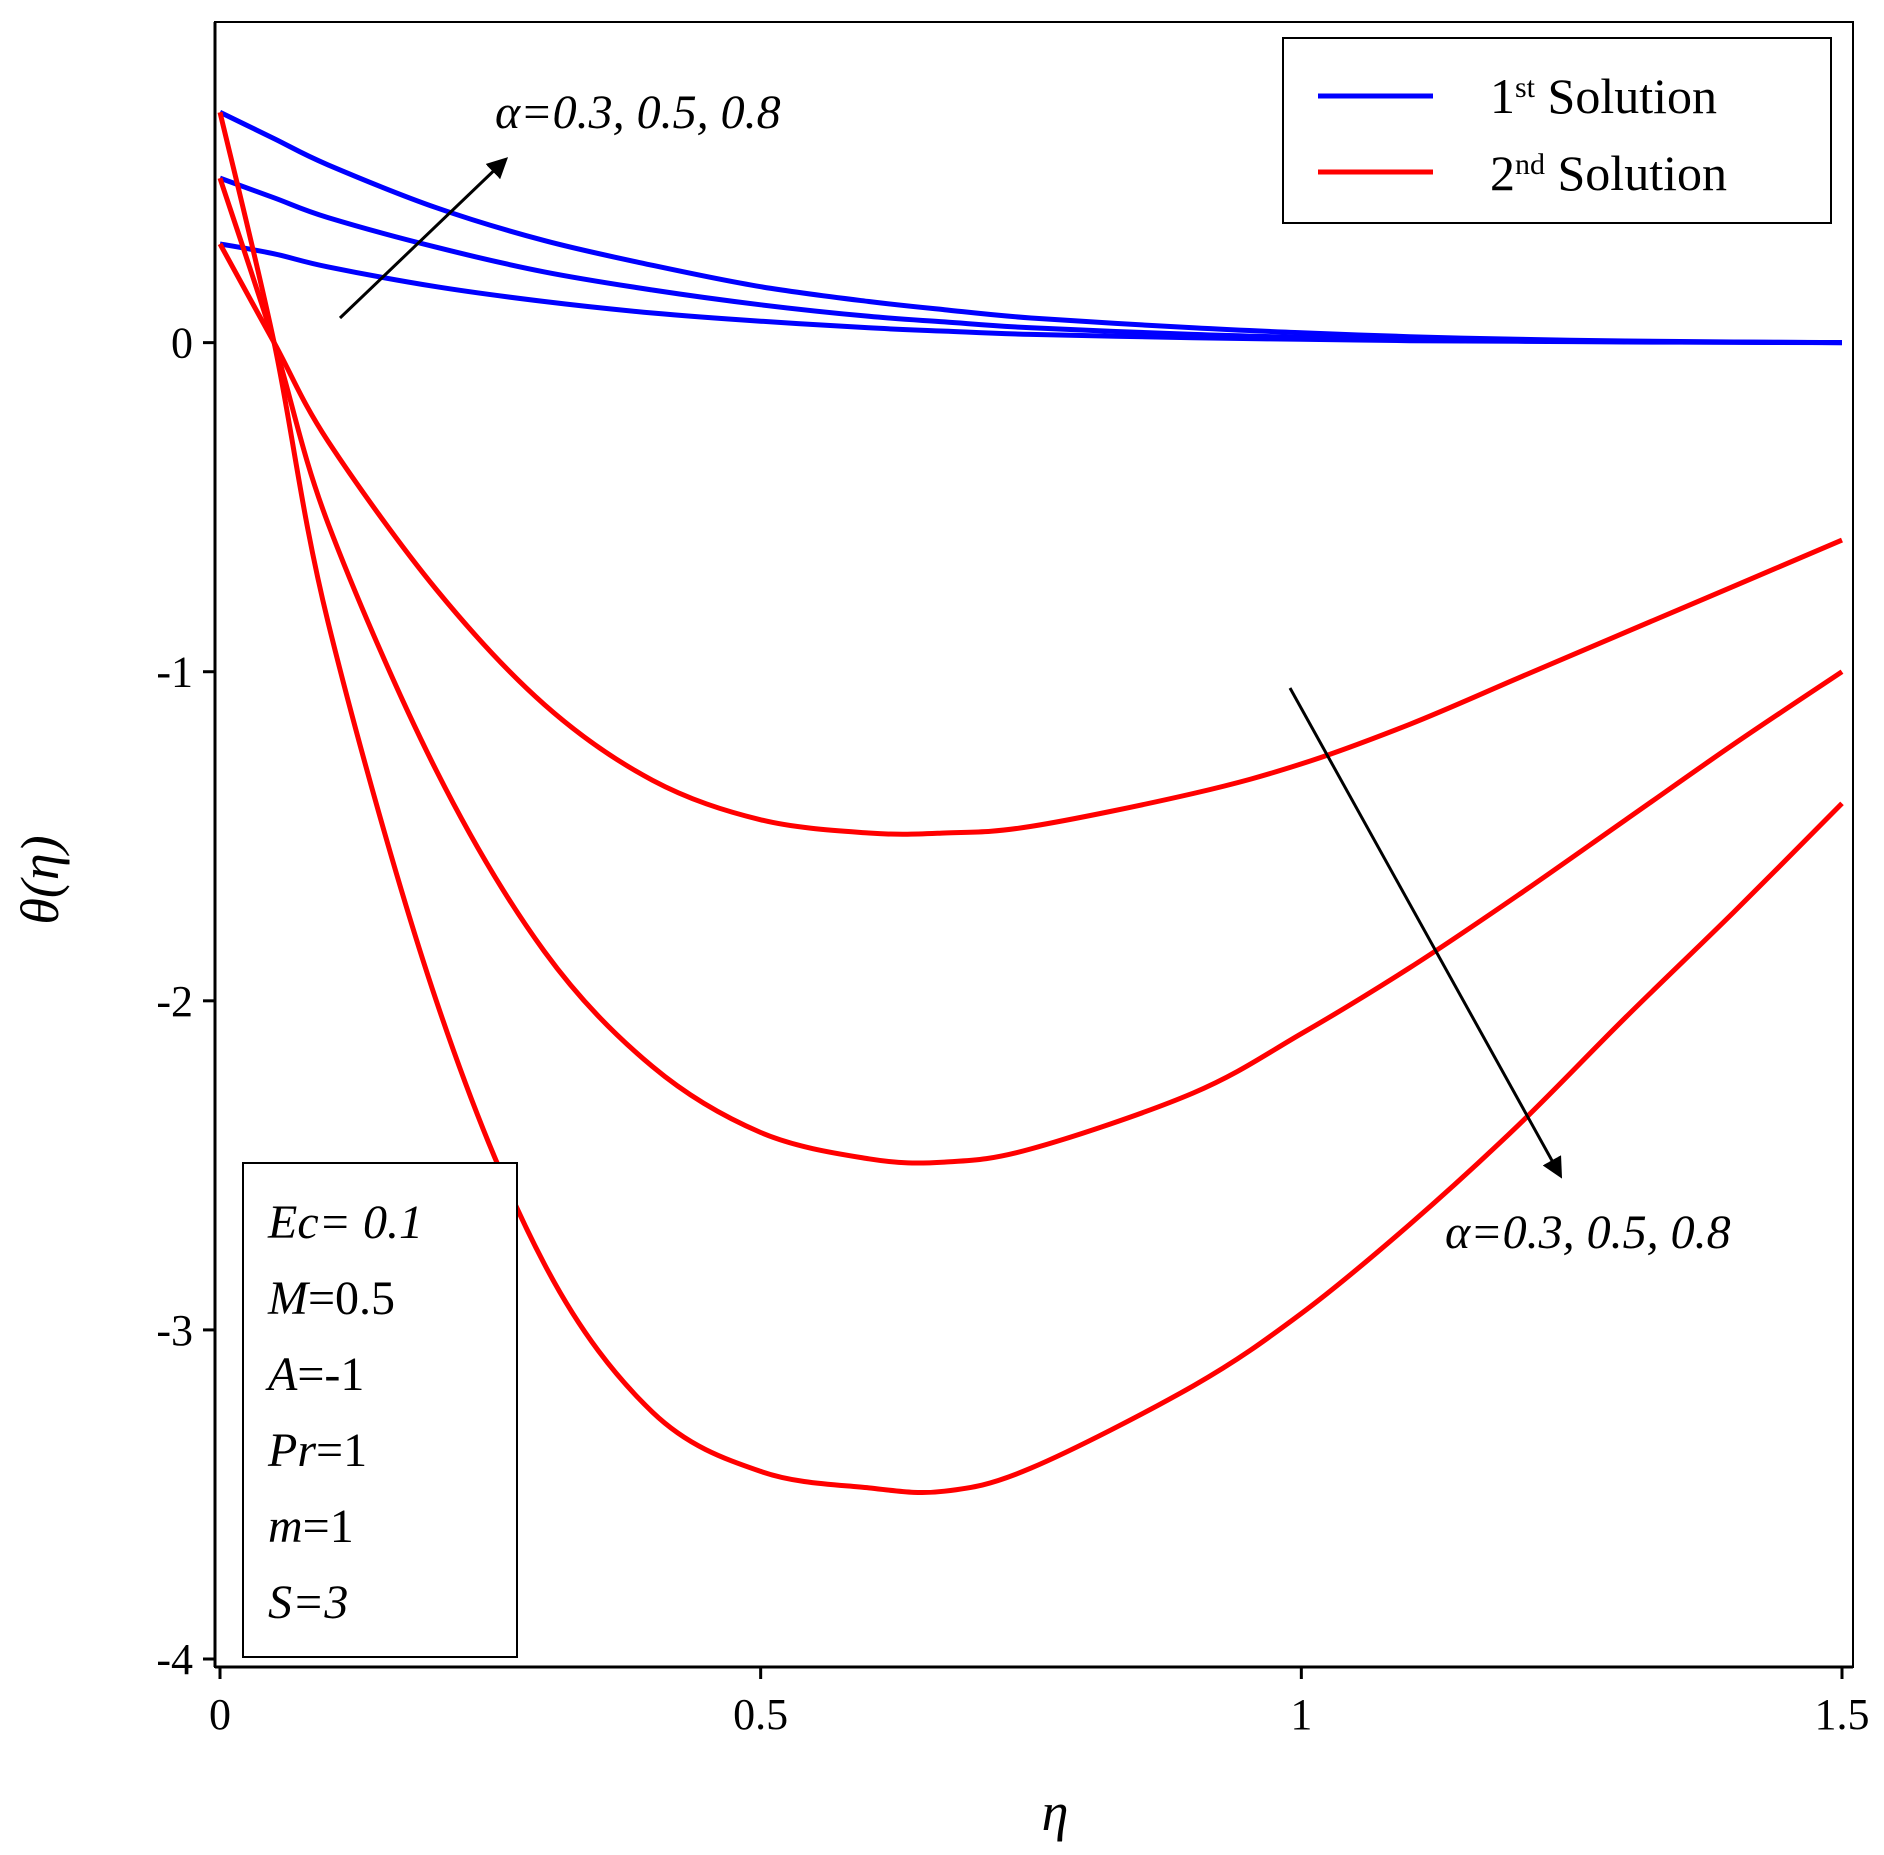 This screenshot has width=1884, height=1855. Describe the element at coordinates (1603, 96) in the screenshot. I see `legend-label-first: 1st Solution` at that location.